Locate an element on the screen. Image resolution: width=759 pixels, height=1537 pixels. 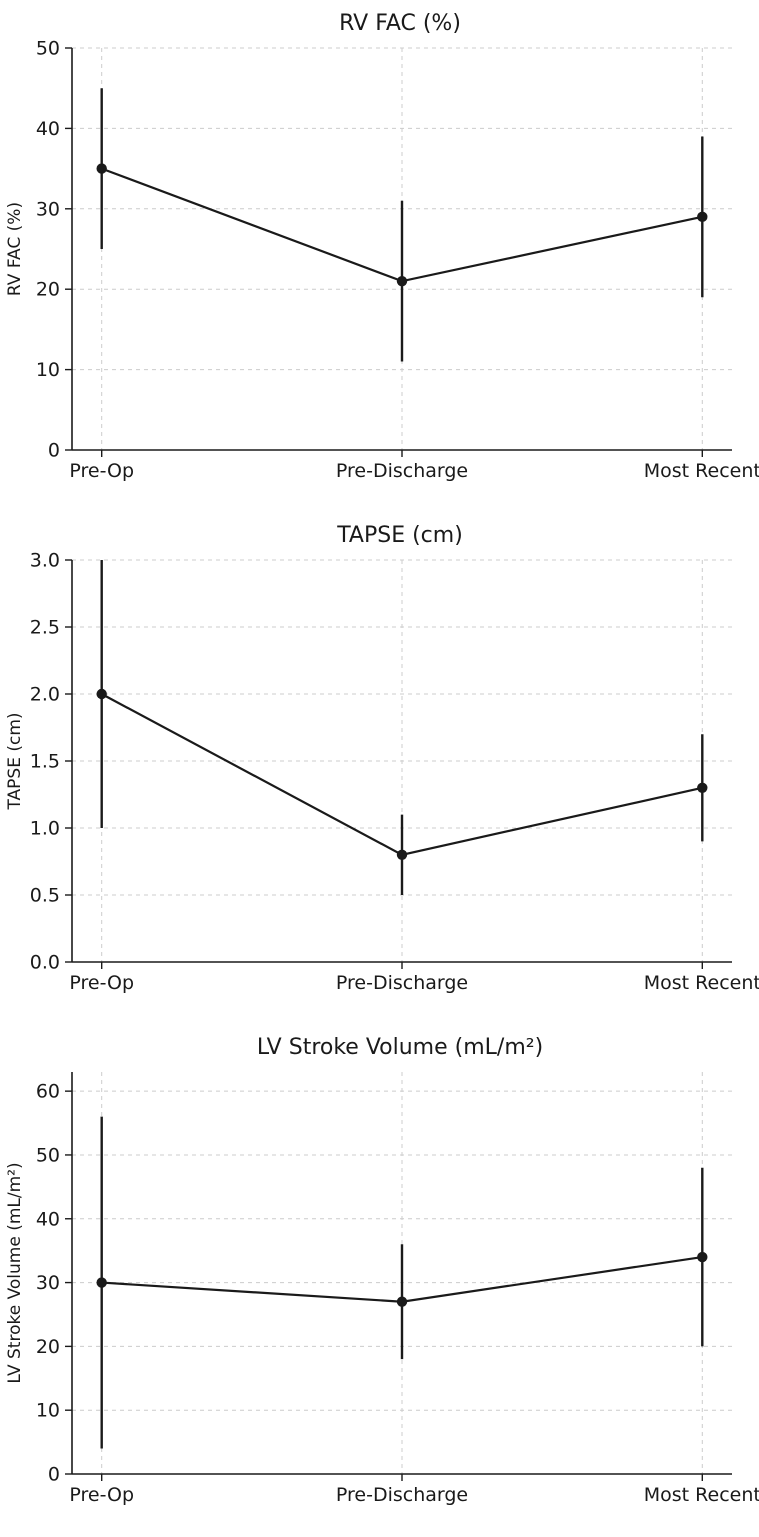
y-axis-label: LV Stroke Volume (mL/m²) is located at coordinates (15, 1272).